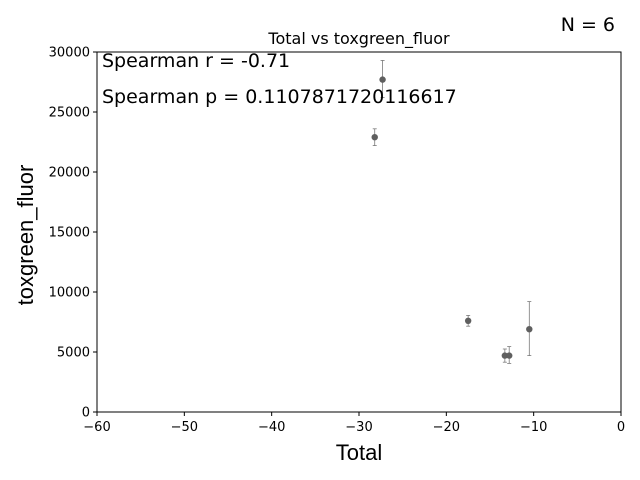 Image resolution: width=640 pixels, height=480 pixels. What do you see at coordinates (69, 113) in the screenshot?
I see `y-tick-label: 25000` at bounding box center [69, 113].